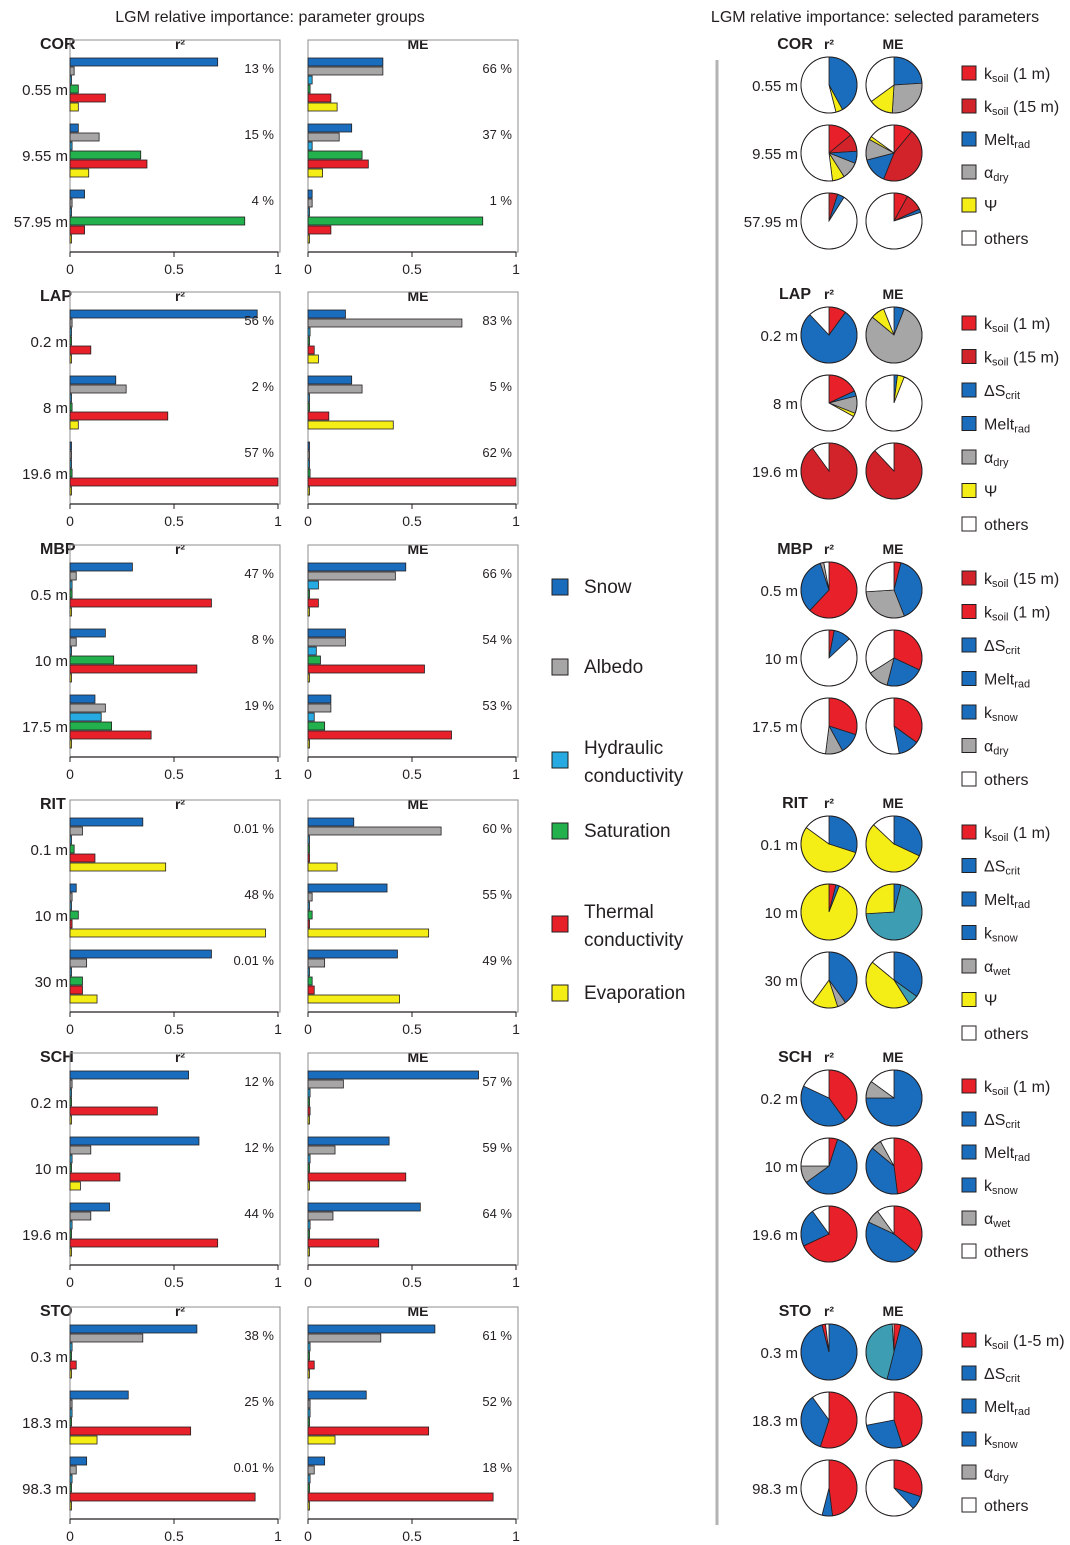 The height and width of the screenshot is (1545, 1070). Describe the element at coordinates (174, 1169) in the screenshot. I see `bar-panel-r2: r² 0 0.5 1 12 % 12 % 44 %` at that location.